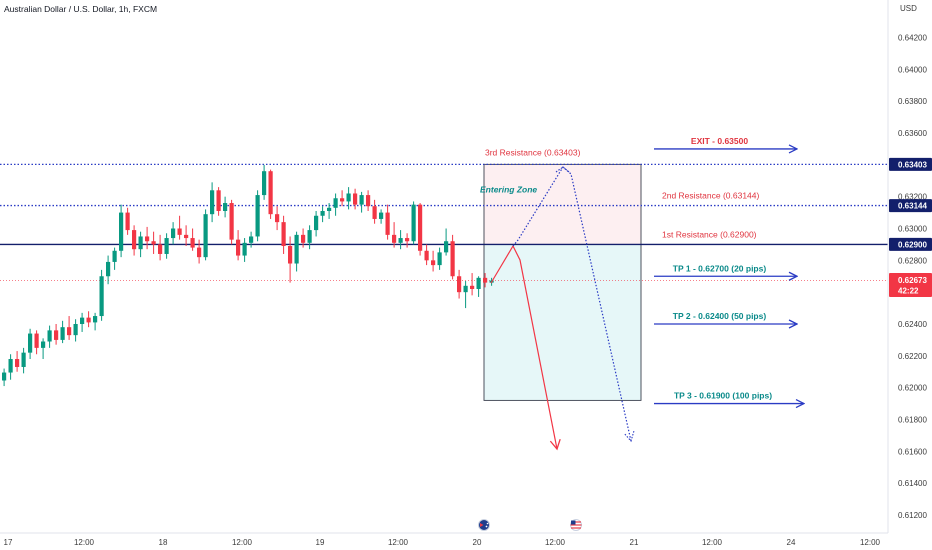 This screenshot has width=932, height=550. What do you see at coordinates (573, 304) in the screenshot?
I see `alternate-projection-path` at bounding box center [573, 304].